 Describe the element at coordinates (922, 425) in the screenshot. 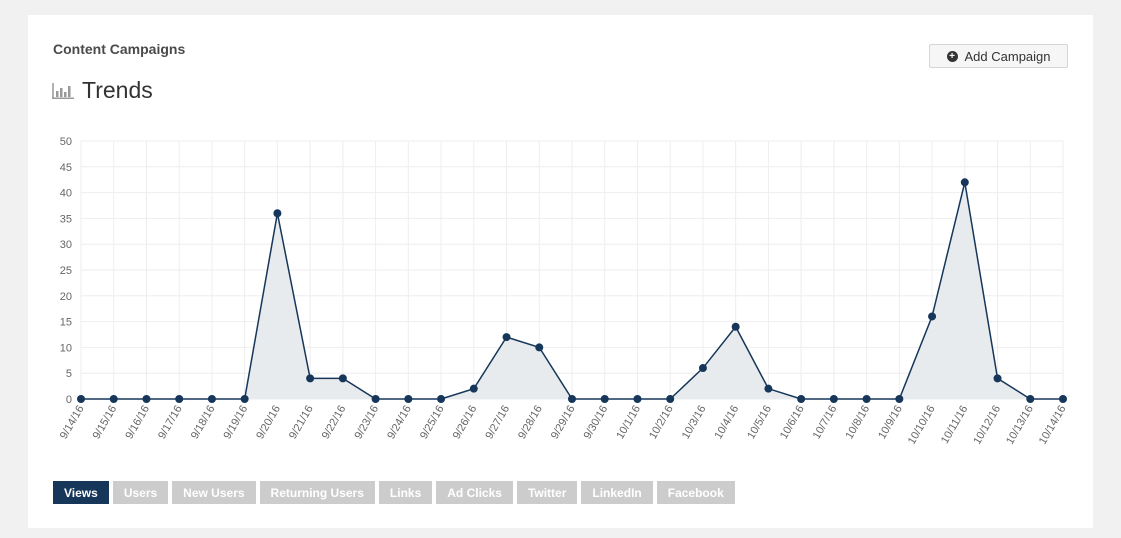

I see `x-tick-label: 10/10/16` at that location.